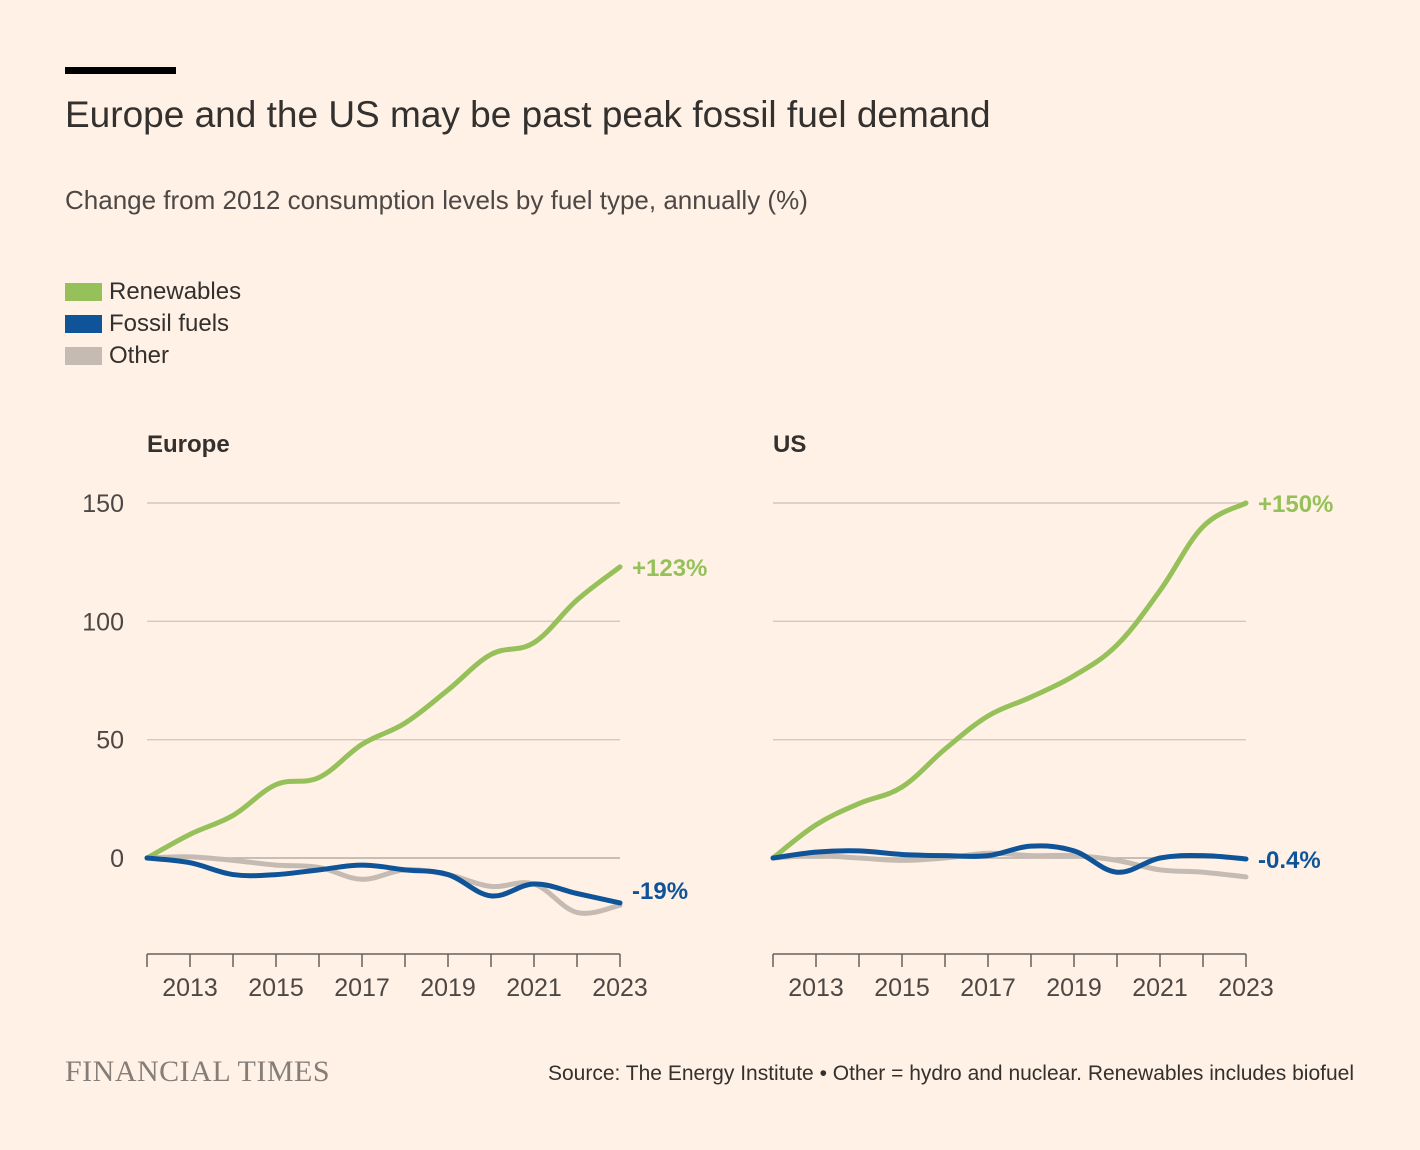 This screenshot has height=1150, width=1420. Describe the element at coordinates (383, 712) in the screenshot. I see `europe-line-renewables` at that location.